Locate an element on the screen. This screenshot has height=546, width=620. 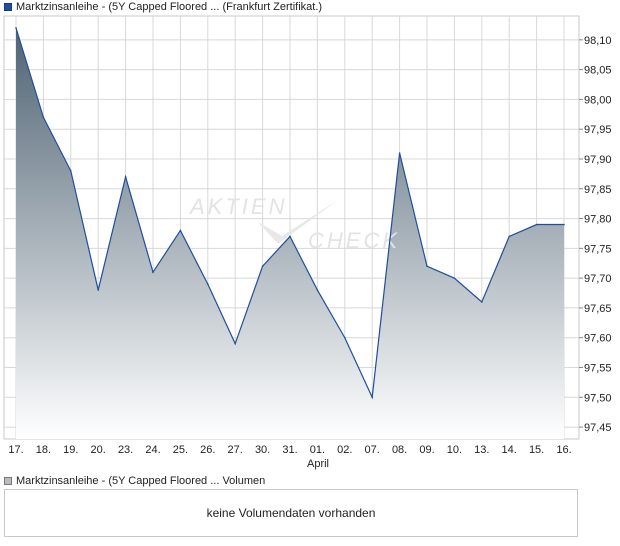
price-legend-swatch is located at coordinates (8, 7).